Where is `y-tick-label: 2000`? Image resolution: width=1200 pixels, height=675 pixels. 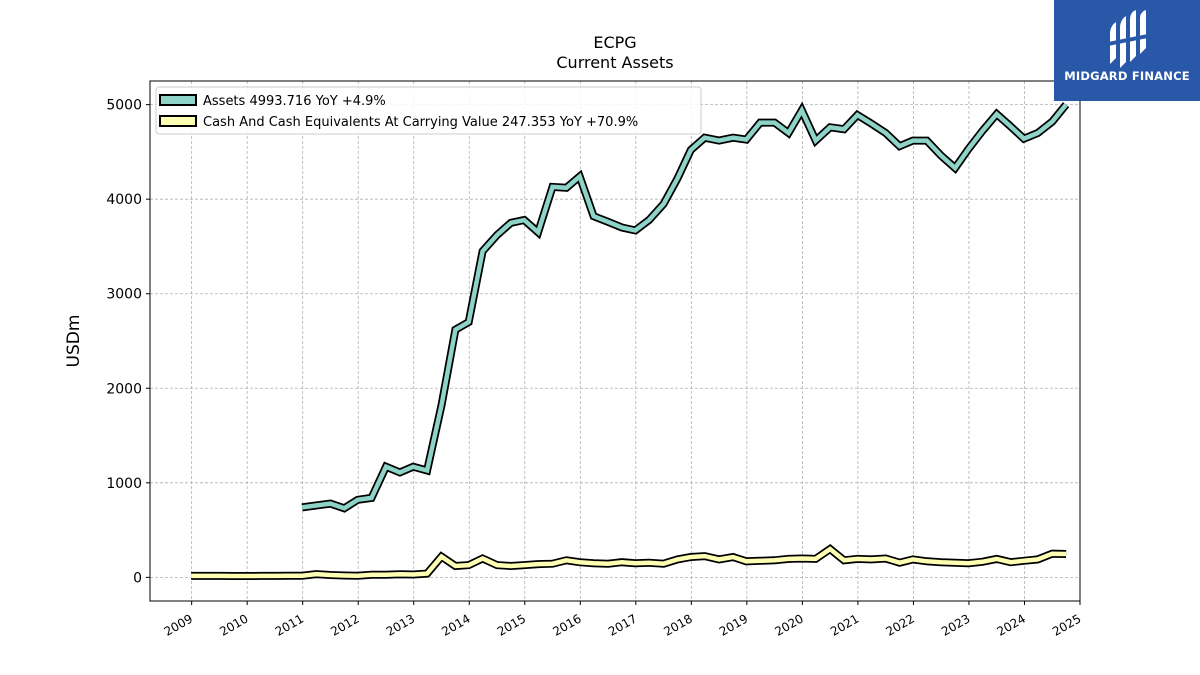
y-tick-label: 2000 is located at coordinates (124, 389).